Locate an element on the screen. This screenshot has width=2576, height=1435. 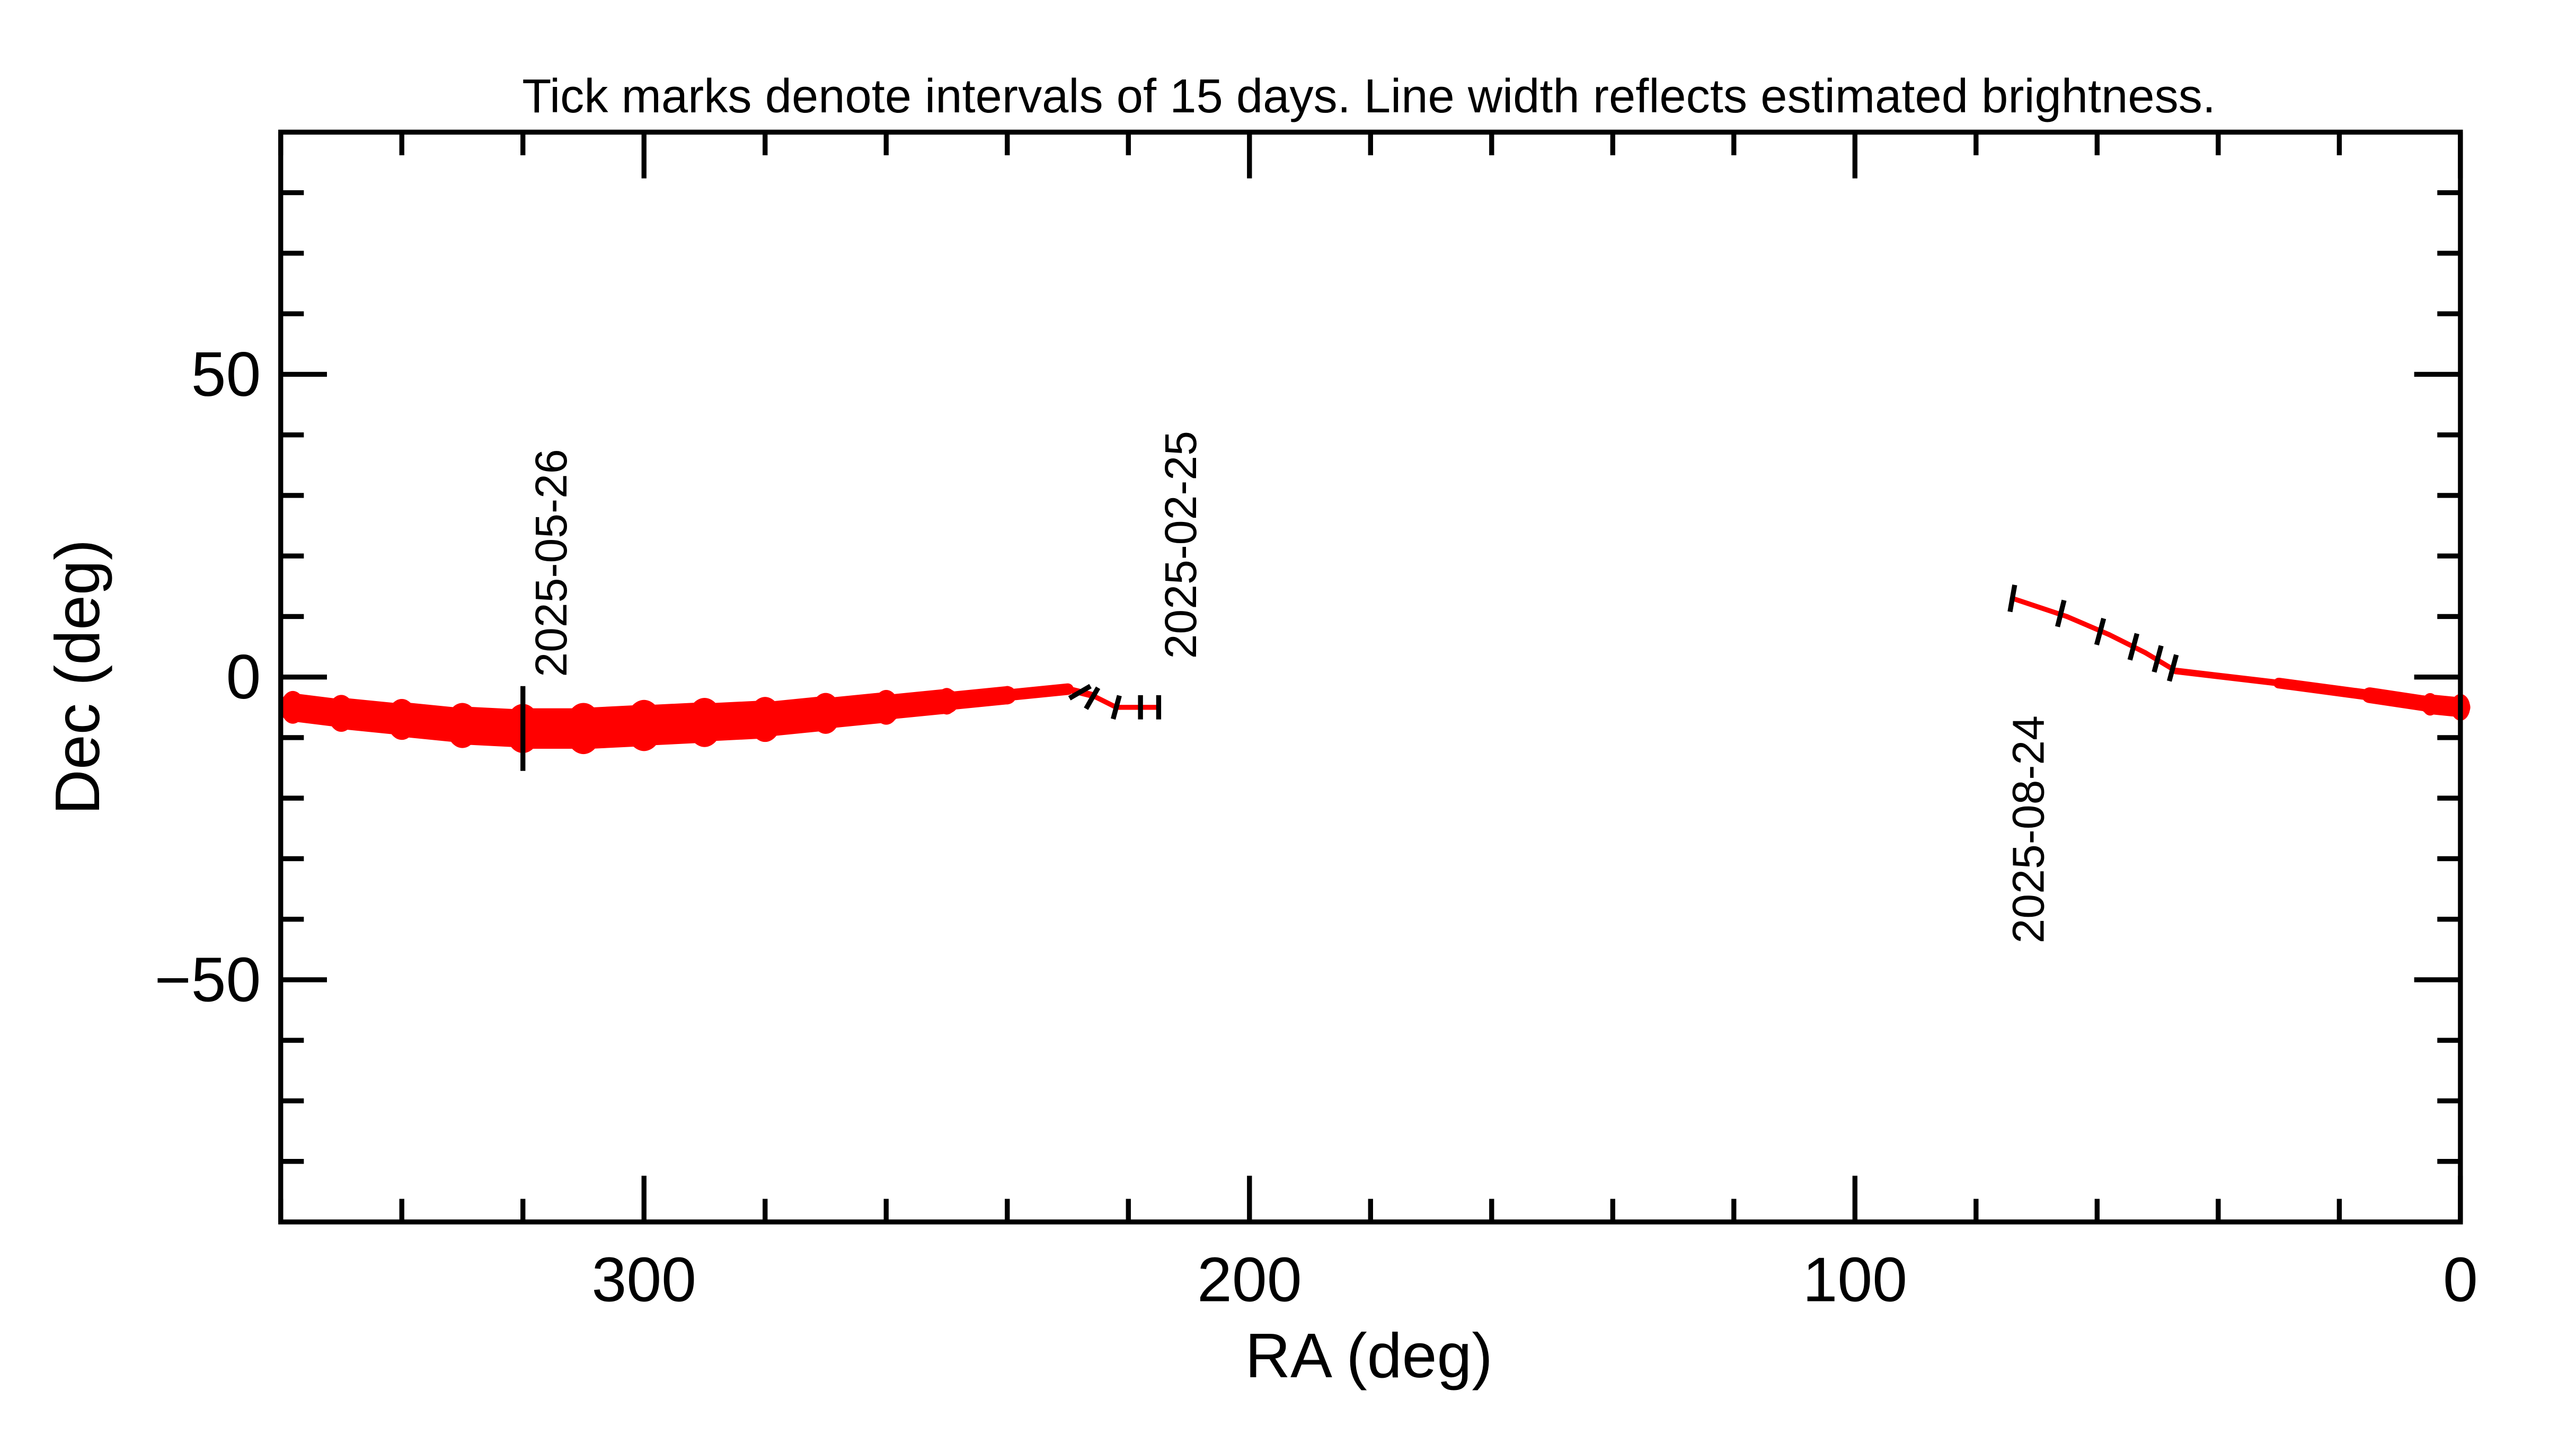
date-label: 2025-05-26 is located at coordinates (551, 563).